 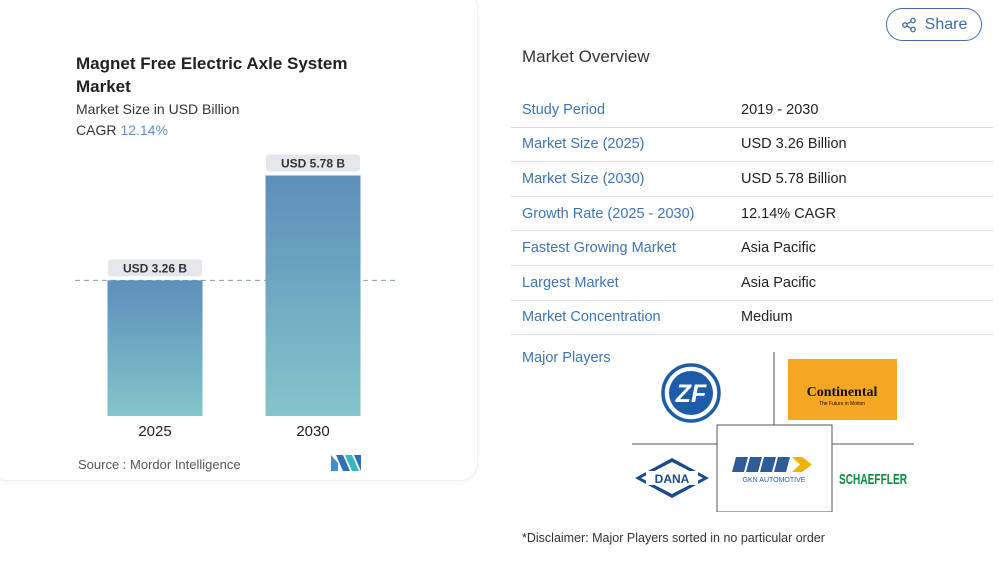 I want to click on overview-row: Market Size (2025) USD 3.26 Billion, so click(x=752, y=145).